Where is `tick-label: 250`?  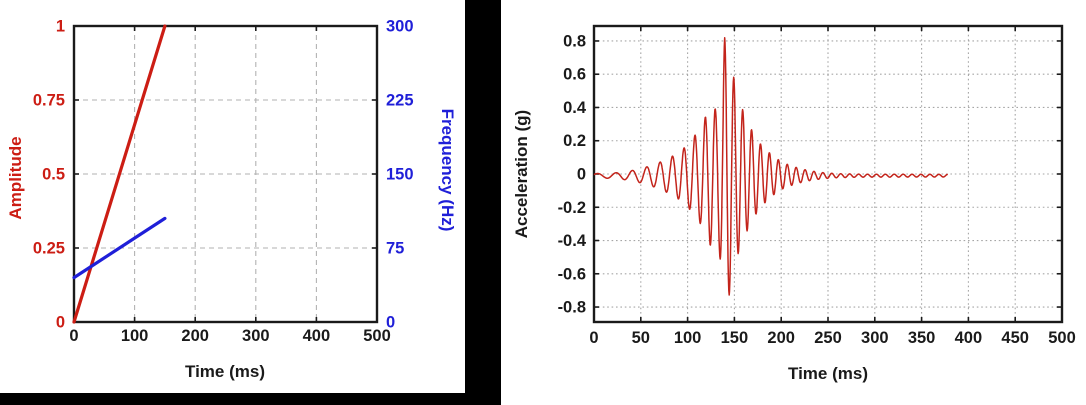
tick-label: 250 is located at coordinates (828, 338).